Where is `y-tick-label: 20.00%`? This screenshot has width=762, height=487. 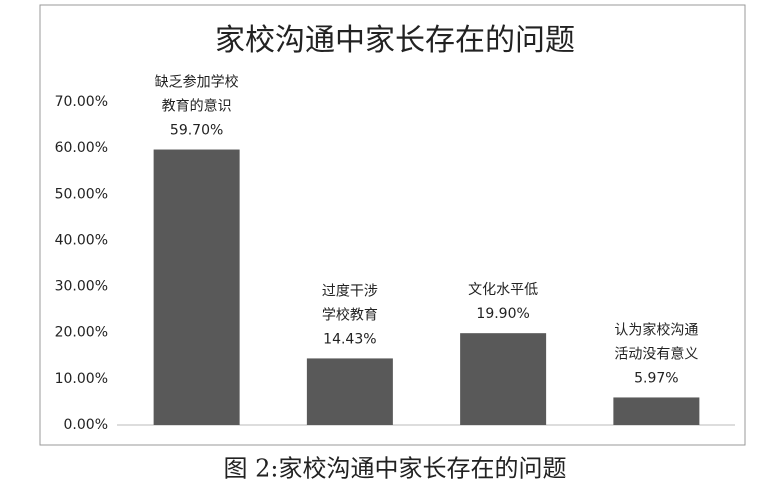 y-tick-label: 20.00% is located at coordinates (81, 333).